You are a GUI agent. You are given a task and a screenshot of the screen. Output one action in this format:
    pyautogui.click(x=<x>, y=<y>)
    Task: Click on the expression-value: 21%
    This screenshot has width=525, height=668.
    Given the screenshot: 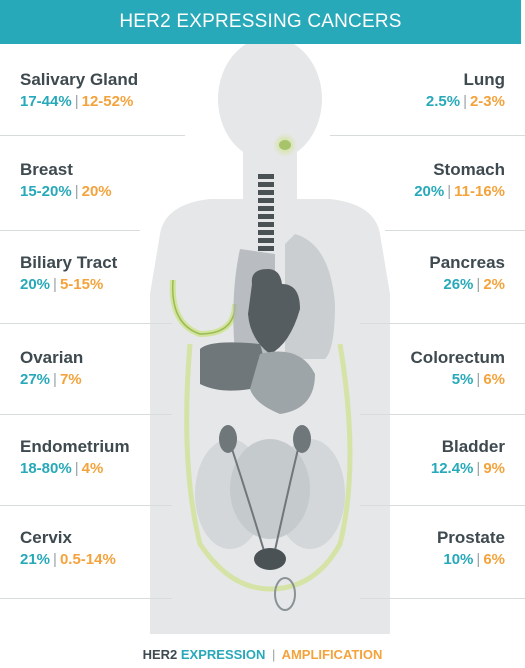 What is the action you would take?
    pyautogui.click(x=35, y=559)
    